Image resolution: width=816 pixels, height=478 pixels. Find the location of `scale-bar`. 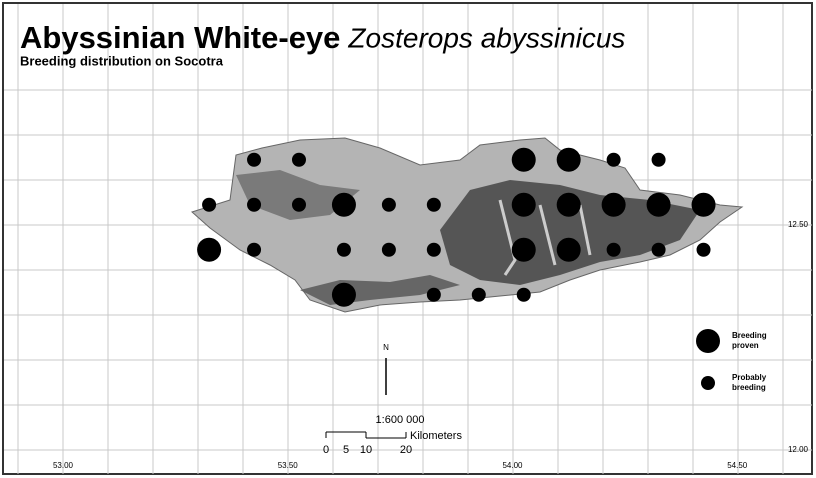

scale-bar is located at coordinates (366, 435).